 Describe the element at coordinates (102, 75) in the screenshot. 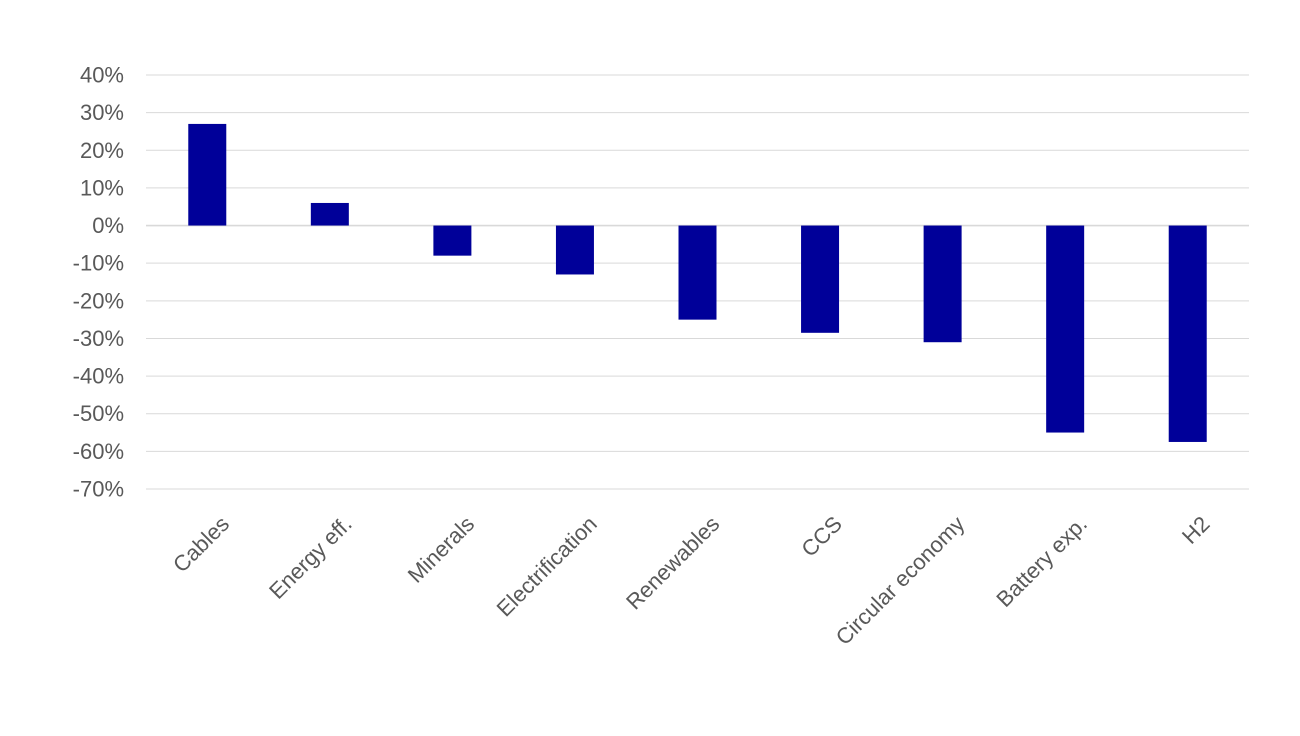

I see `y-tick-label: 40%` at that location.